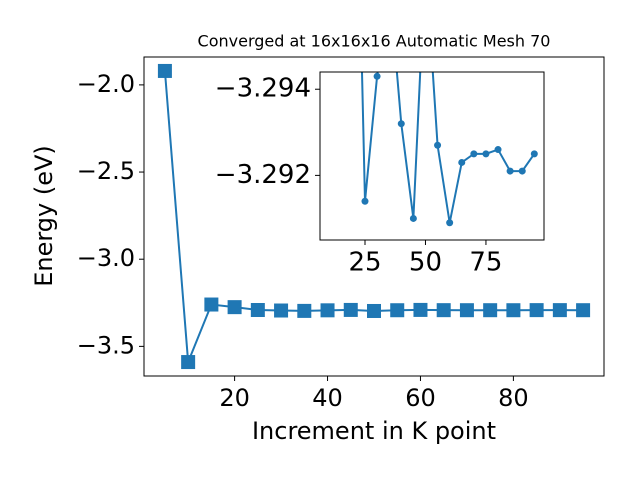 Image resolution: width=640 pixels, height=480 pixels. I want to click on x-tick-label: 60, so click(420, 398).